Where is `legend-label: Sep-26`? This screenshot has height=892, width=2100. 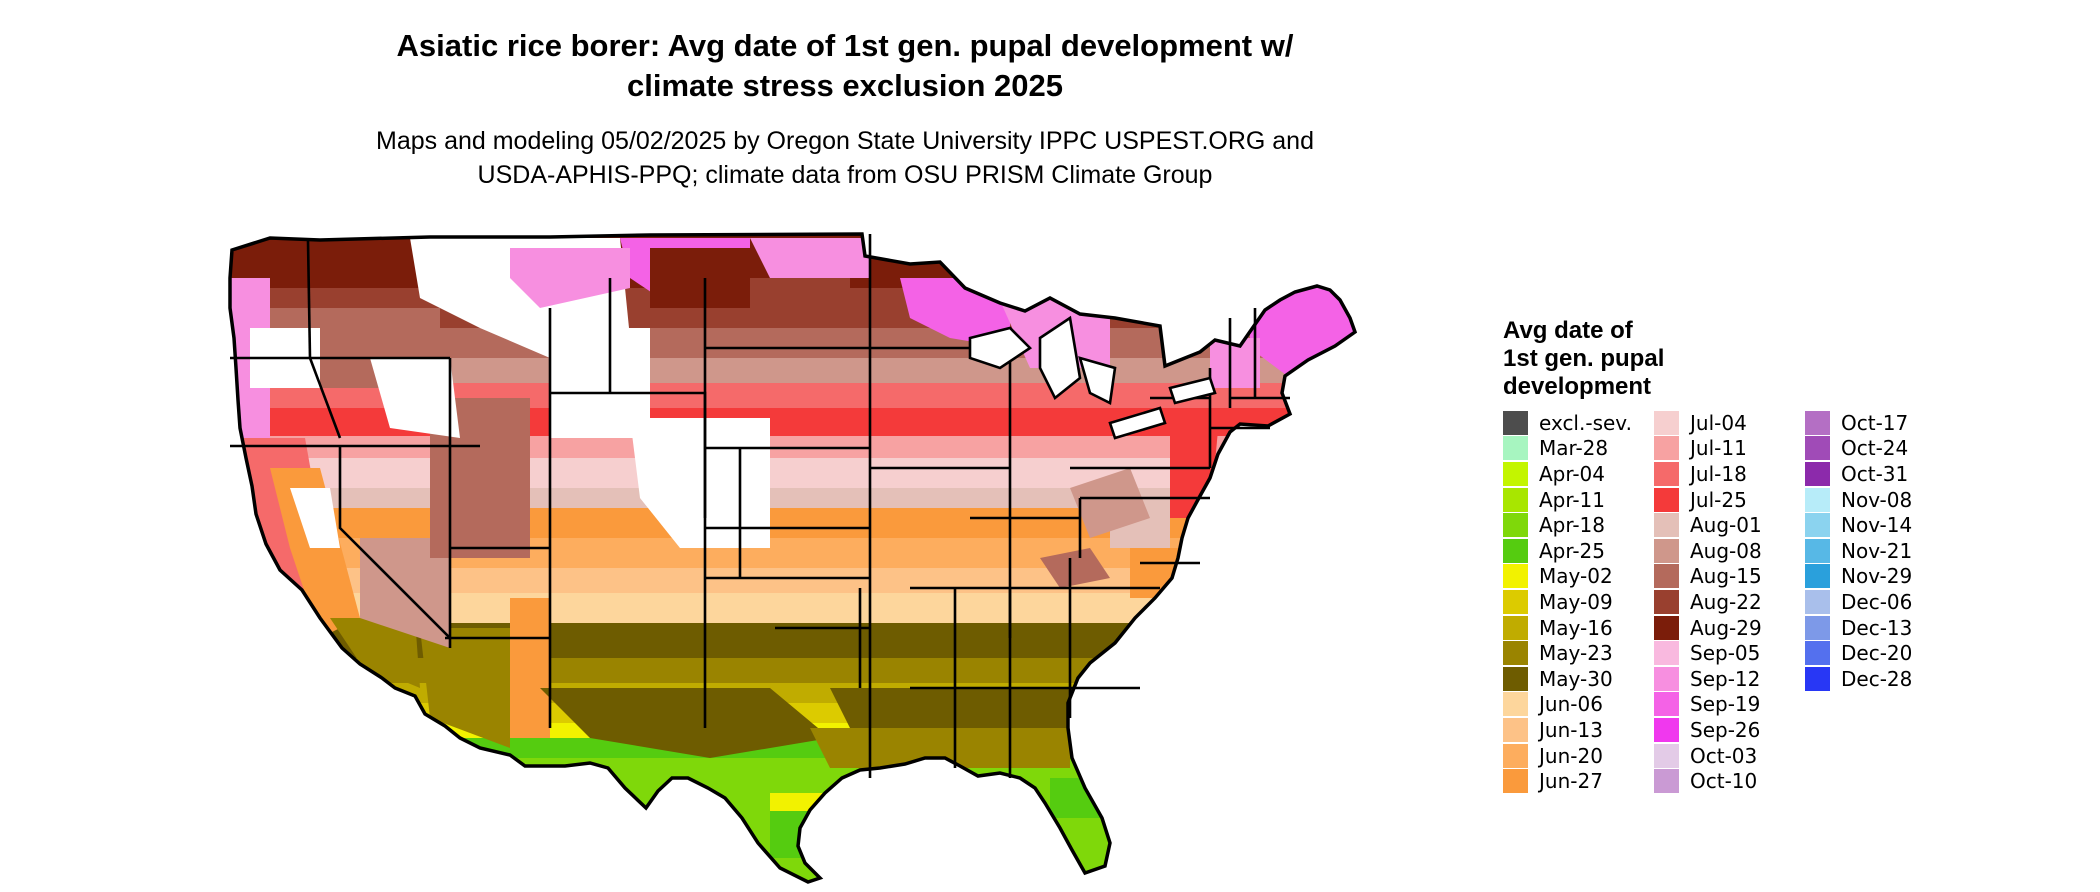
legend-label: Sep-26 is located at coordinates (1725, 729).